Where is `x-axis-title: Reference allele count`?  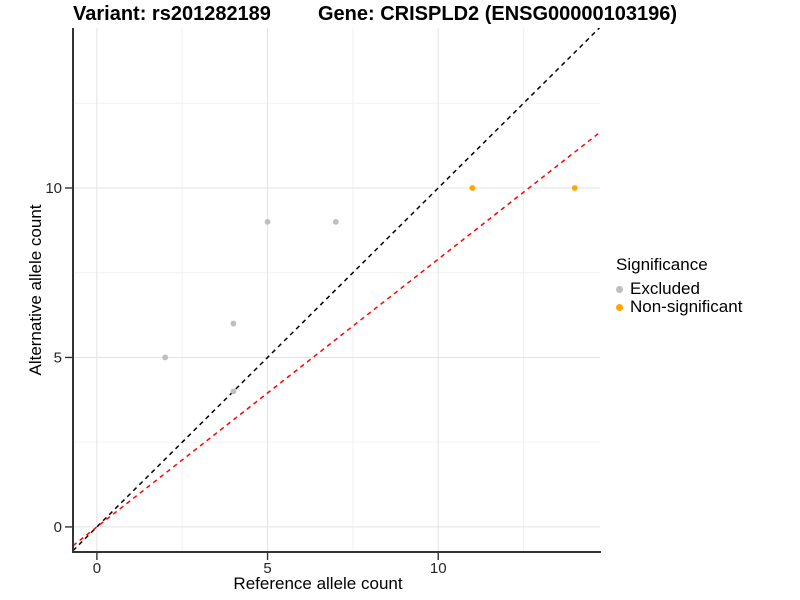
x-axis-title: Reference allele count is located at coordinates (318, 583).